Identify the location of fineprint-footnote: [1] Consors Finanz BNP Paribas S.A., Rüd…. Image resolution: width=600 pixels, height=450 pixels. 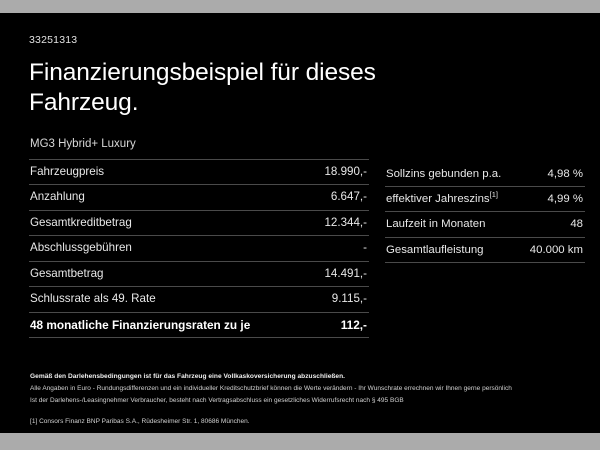
(140, 422).